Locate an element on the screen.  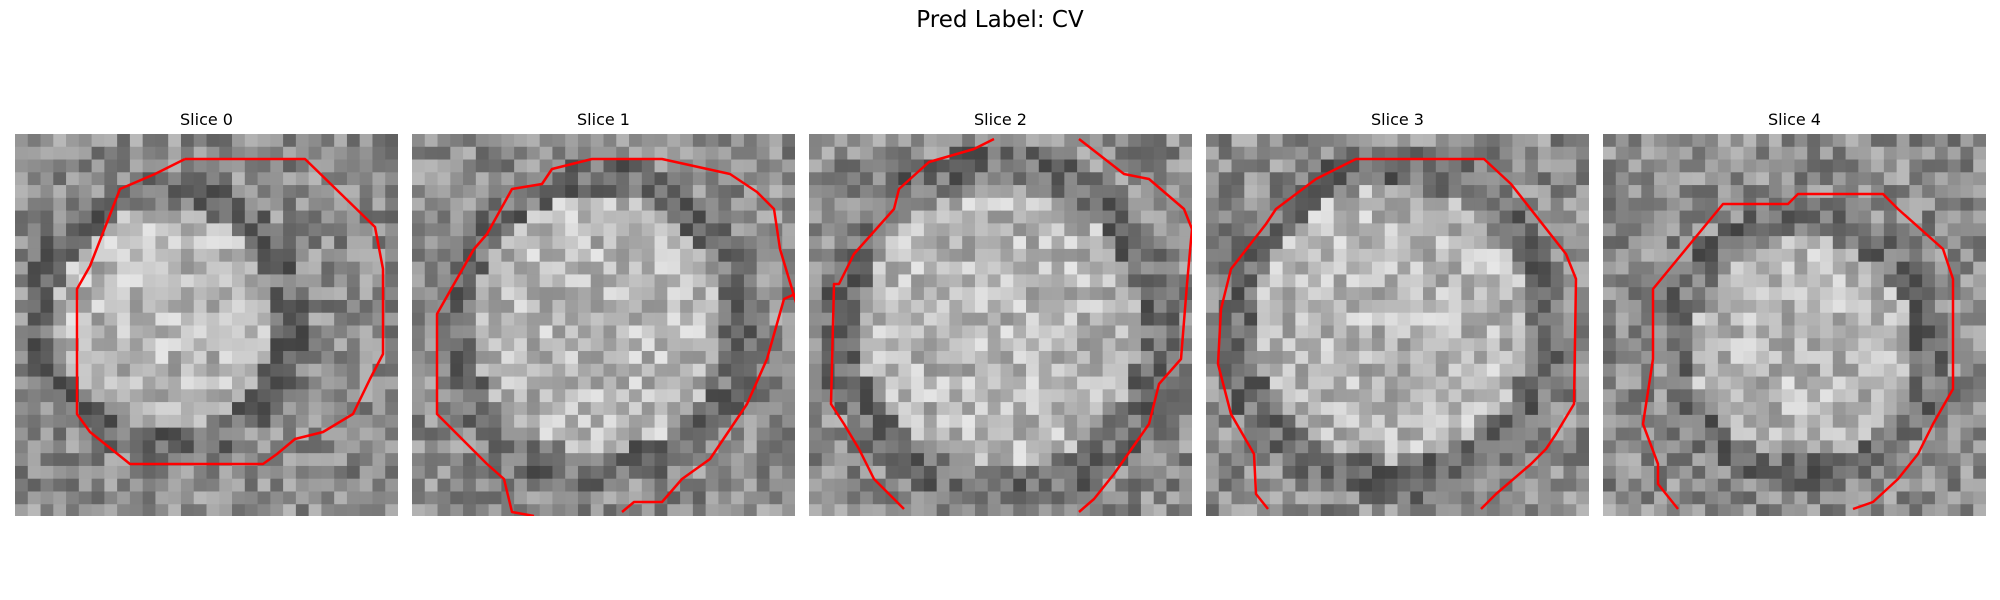
figure-title: Pred Label: CV is located at coordinates (1000, 20).